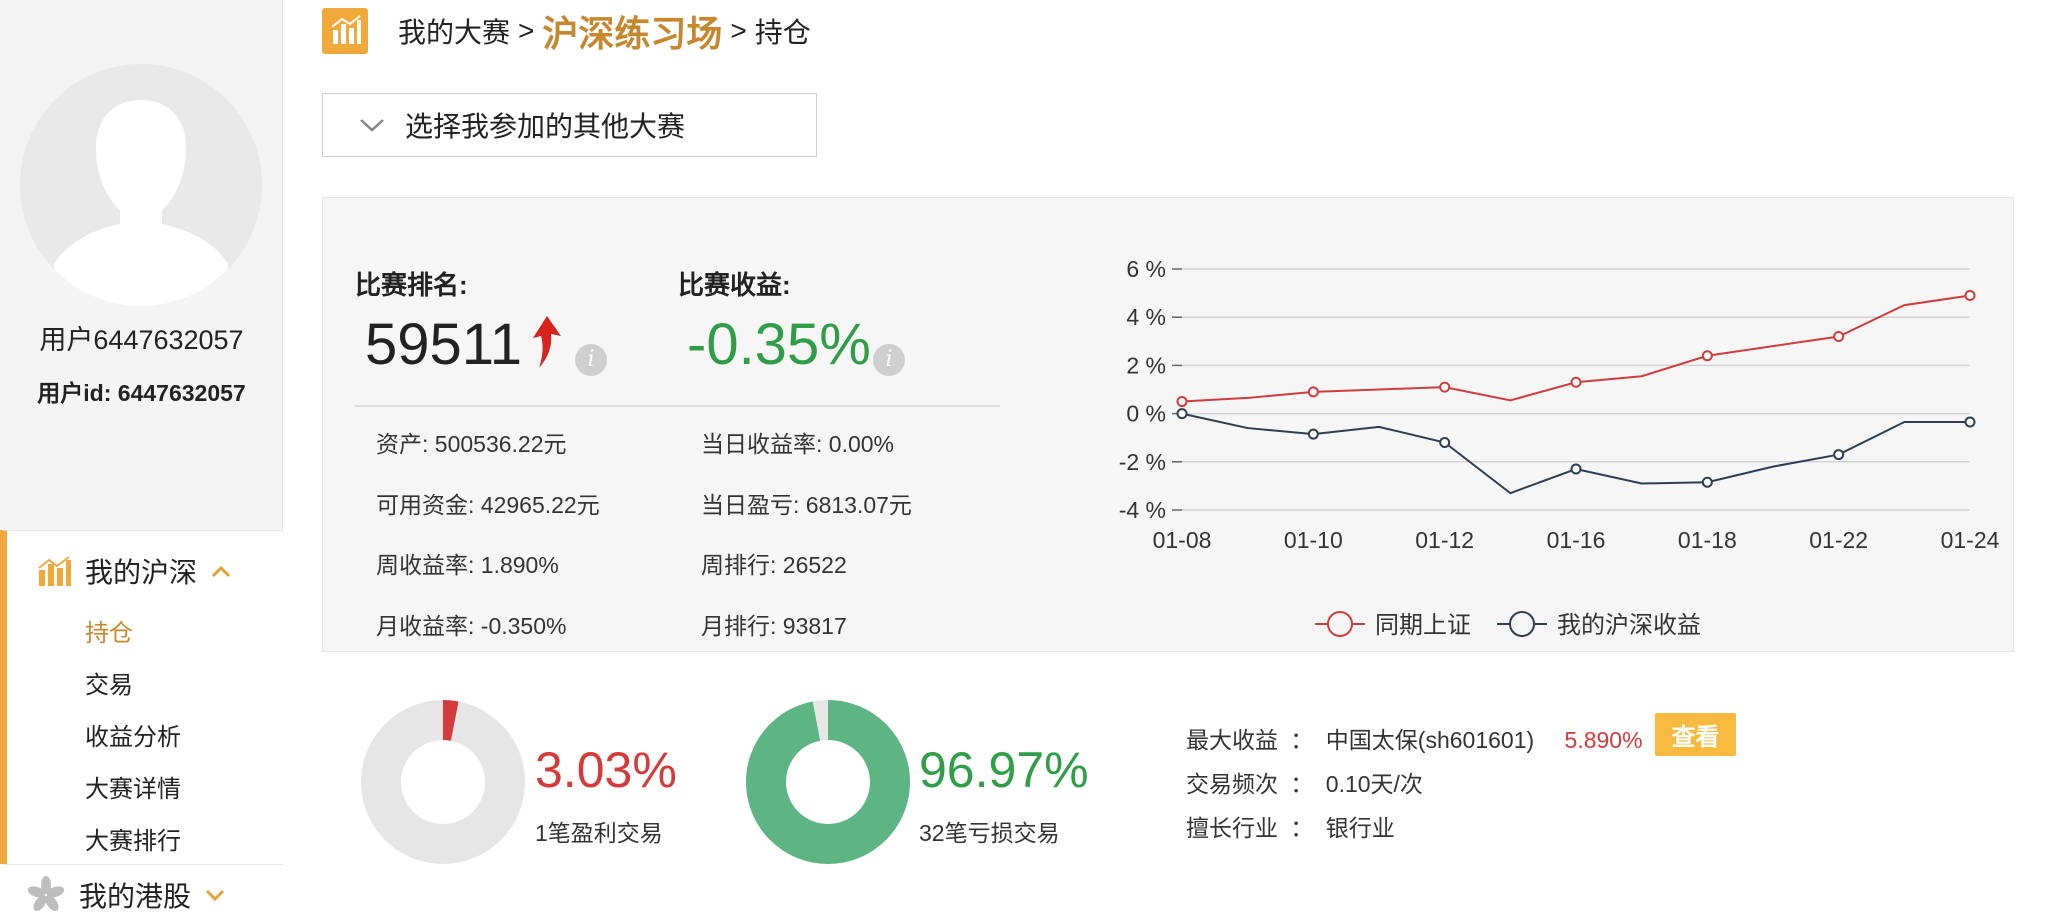 This screenshot has height=922, width=2072. I want to click on max-return-row: 最大收益 ： 中国太保(sh601601) 5.890%, so click(1414, 740).